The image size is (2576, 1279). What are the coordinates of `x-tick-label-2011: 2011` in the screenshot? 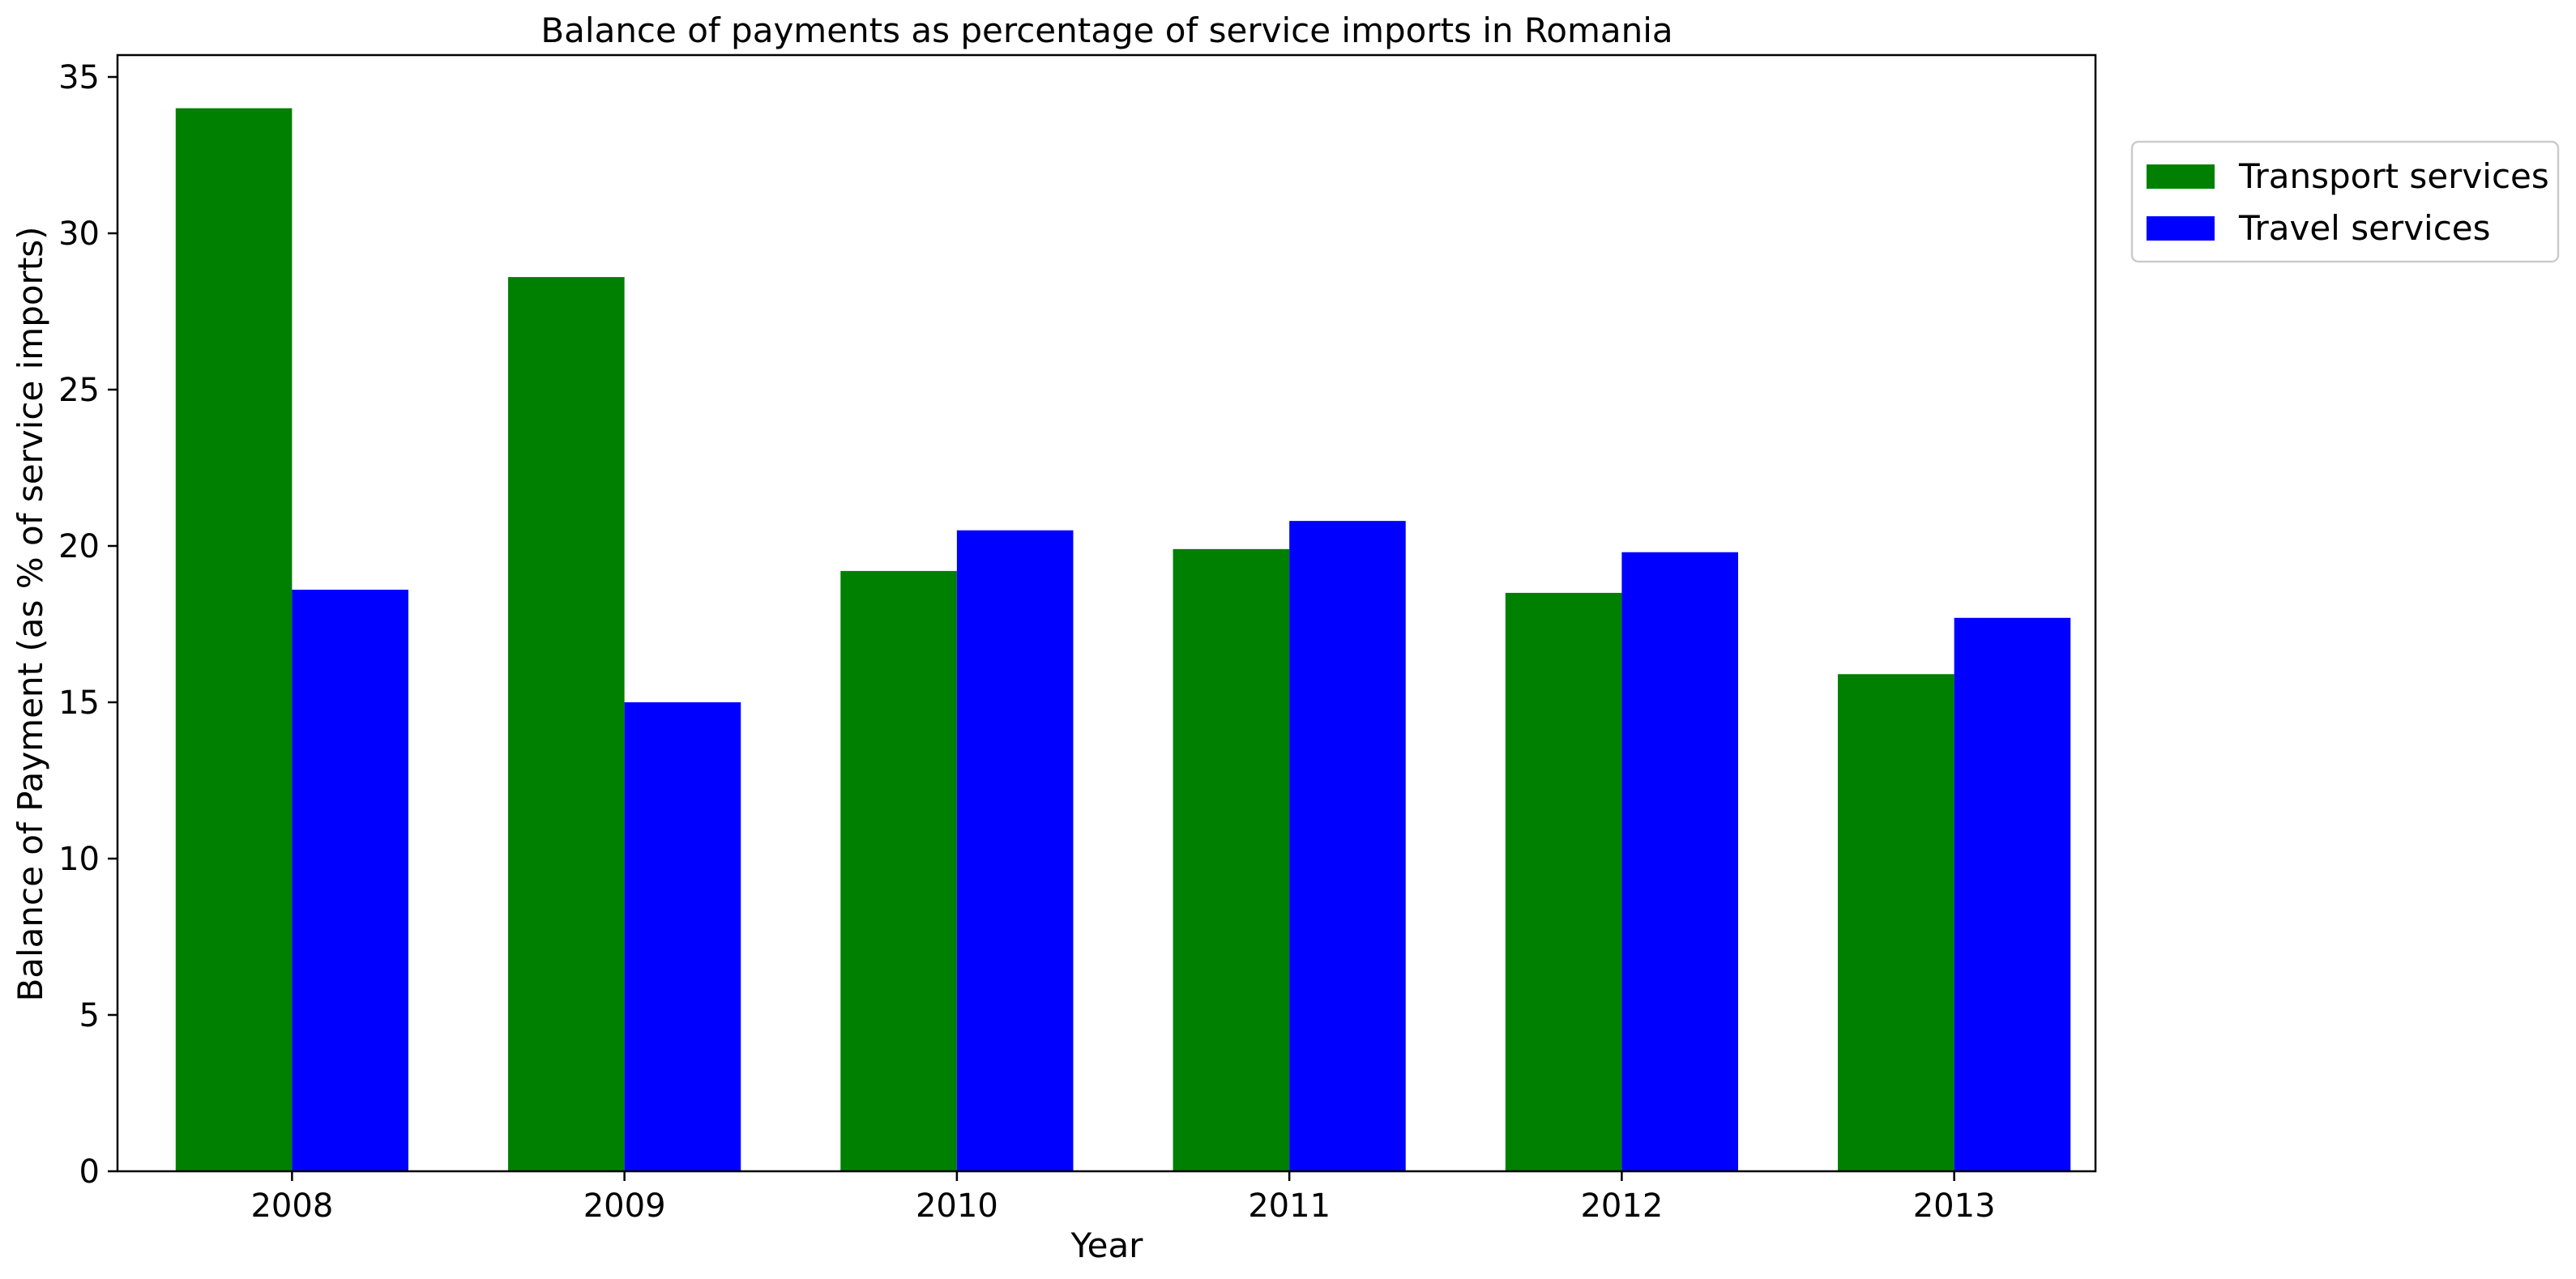 It's located at (1289, 1206).